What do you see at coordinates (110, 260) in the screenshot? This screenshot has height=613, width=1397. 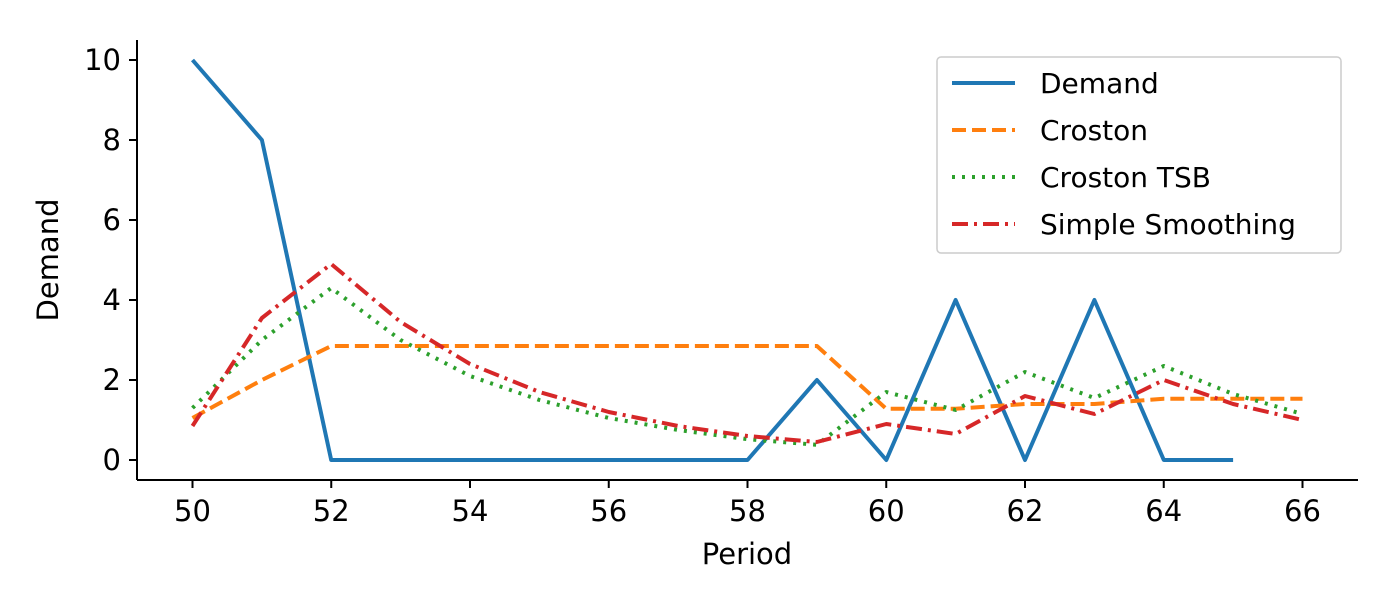 I see `y-ticks: 0 2 4 6 8 10` at bounding box center [110, 260].